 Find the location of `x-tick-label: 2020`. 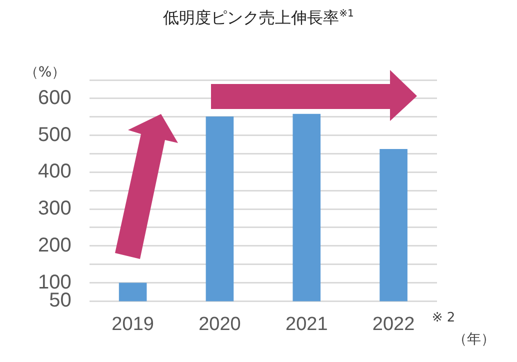

x-tick-label: 2020 is located at coordinates (219, 324).